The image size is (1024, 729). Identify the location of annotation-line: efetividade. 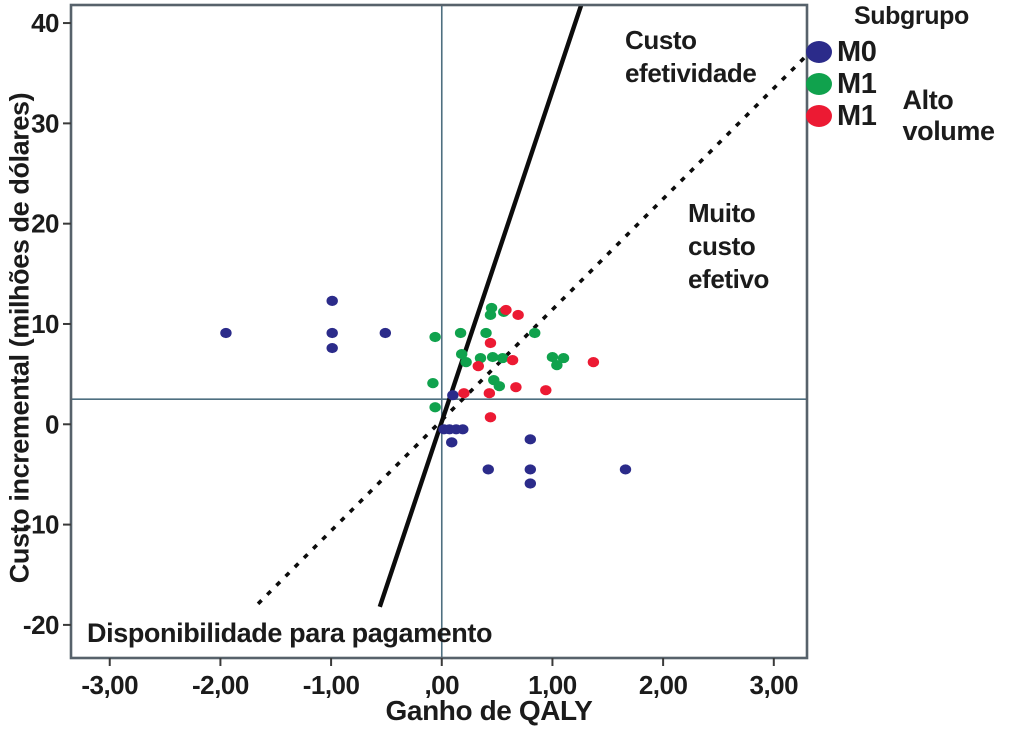
(690, 73).